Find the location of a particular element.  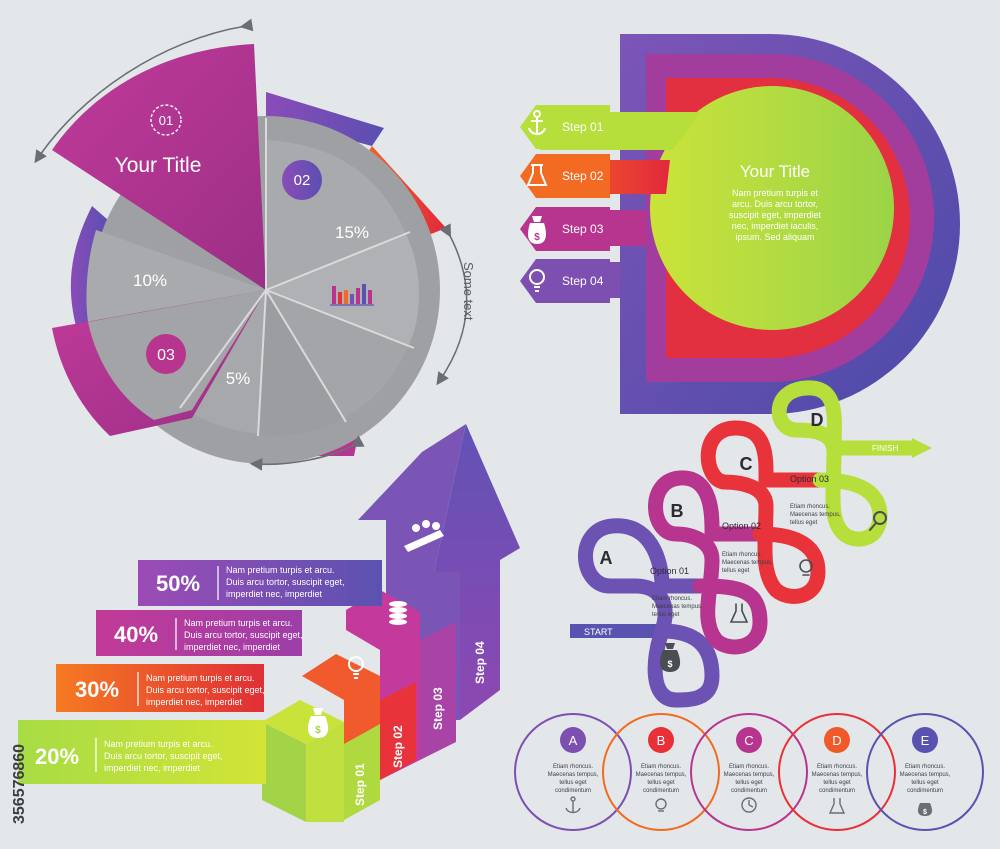

pct-15-label: 15% is located at coordinates (352, 232).